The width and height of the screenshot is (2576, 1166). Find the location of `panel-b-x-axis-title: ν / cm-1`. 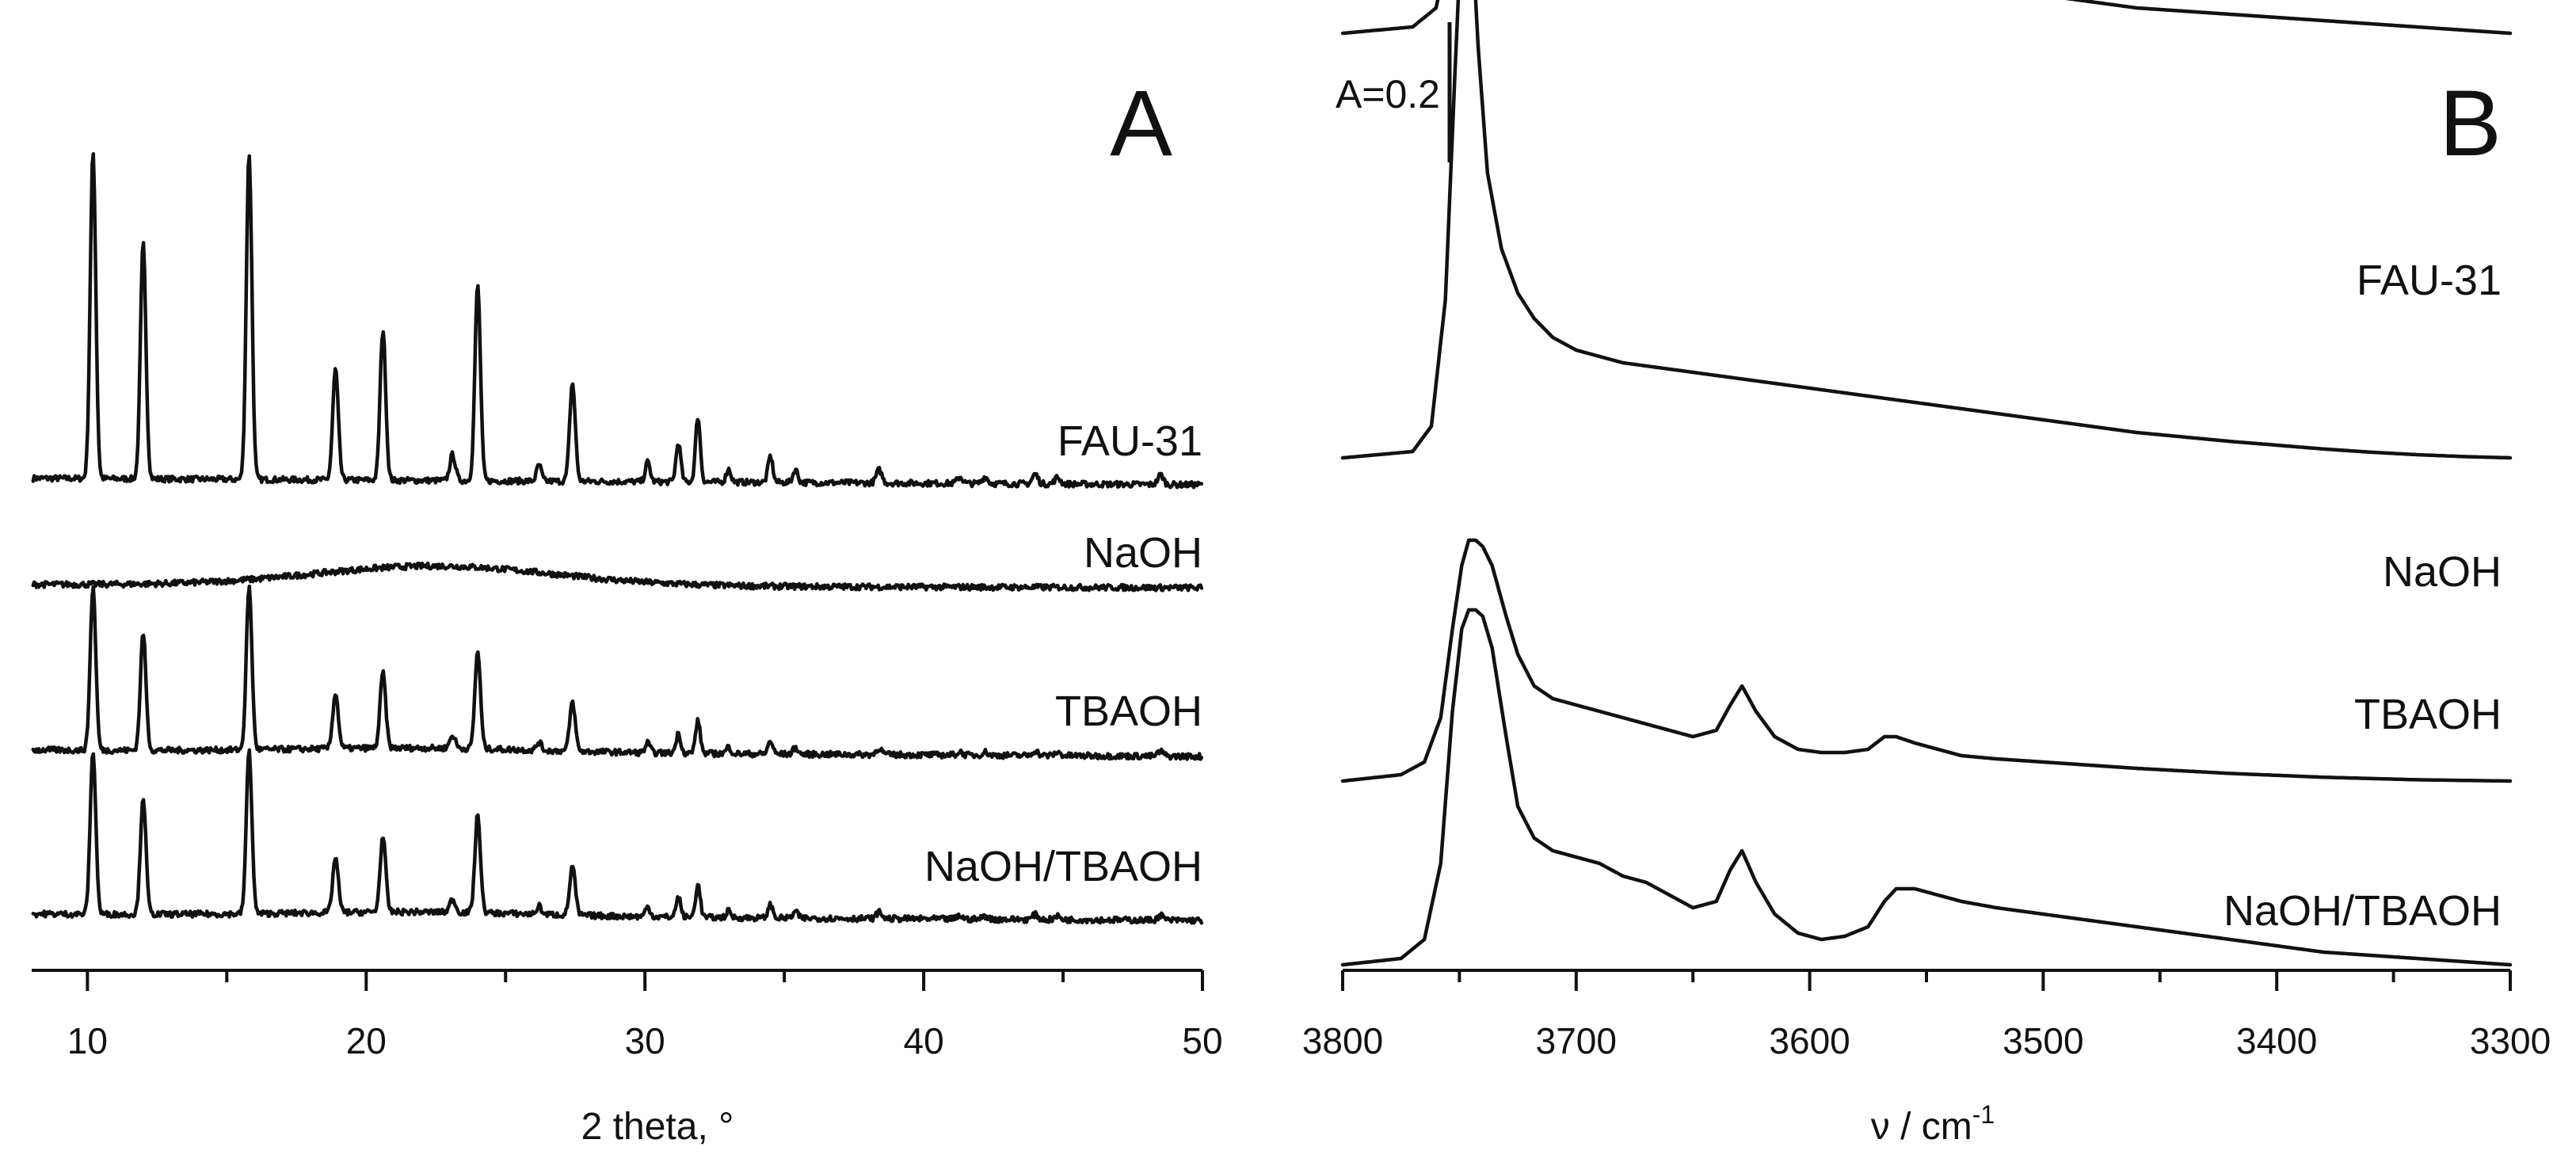

panel-b-x-axis-title: ν / cm-1 is located at coordinates (1933, 1124).